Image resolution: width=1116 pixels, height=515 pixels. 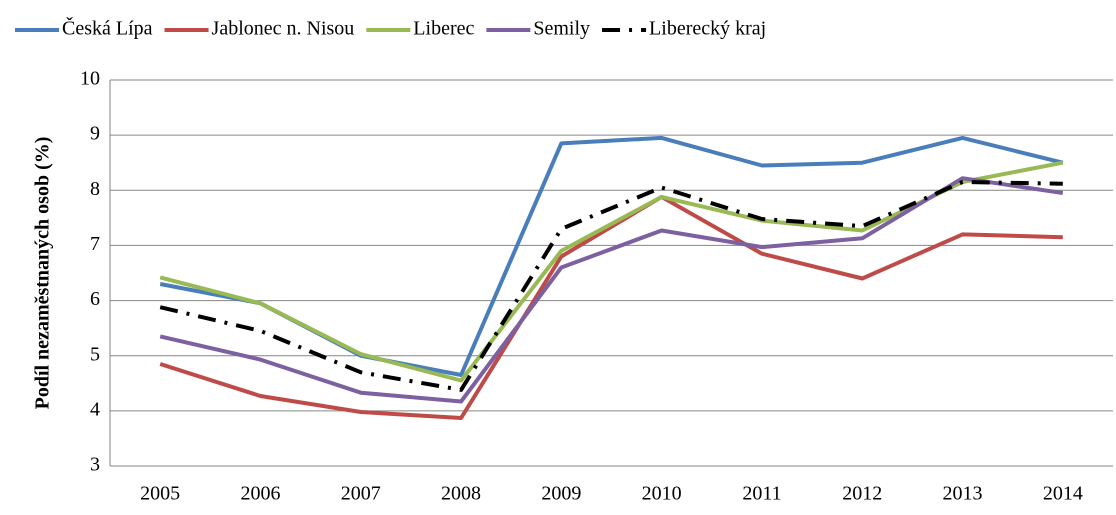 What do you see at coordinates (862, 494) in the screenshot?
I see `x-tick-label: 2012` at bounding box center [862, 494].